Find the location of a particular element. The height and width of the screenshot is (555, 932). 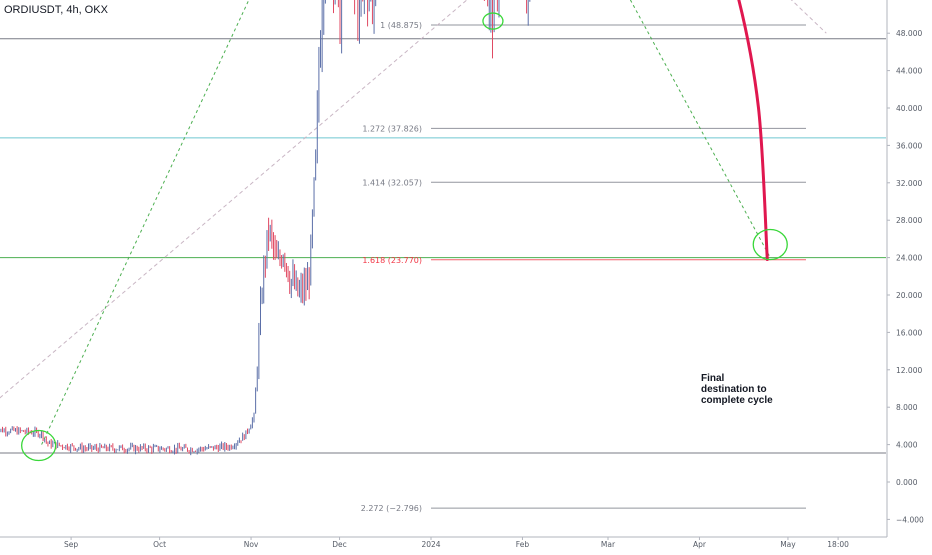

x-tick-label: 2024 is located at coordinates (430, 544).